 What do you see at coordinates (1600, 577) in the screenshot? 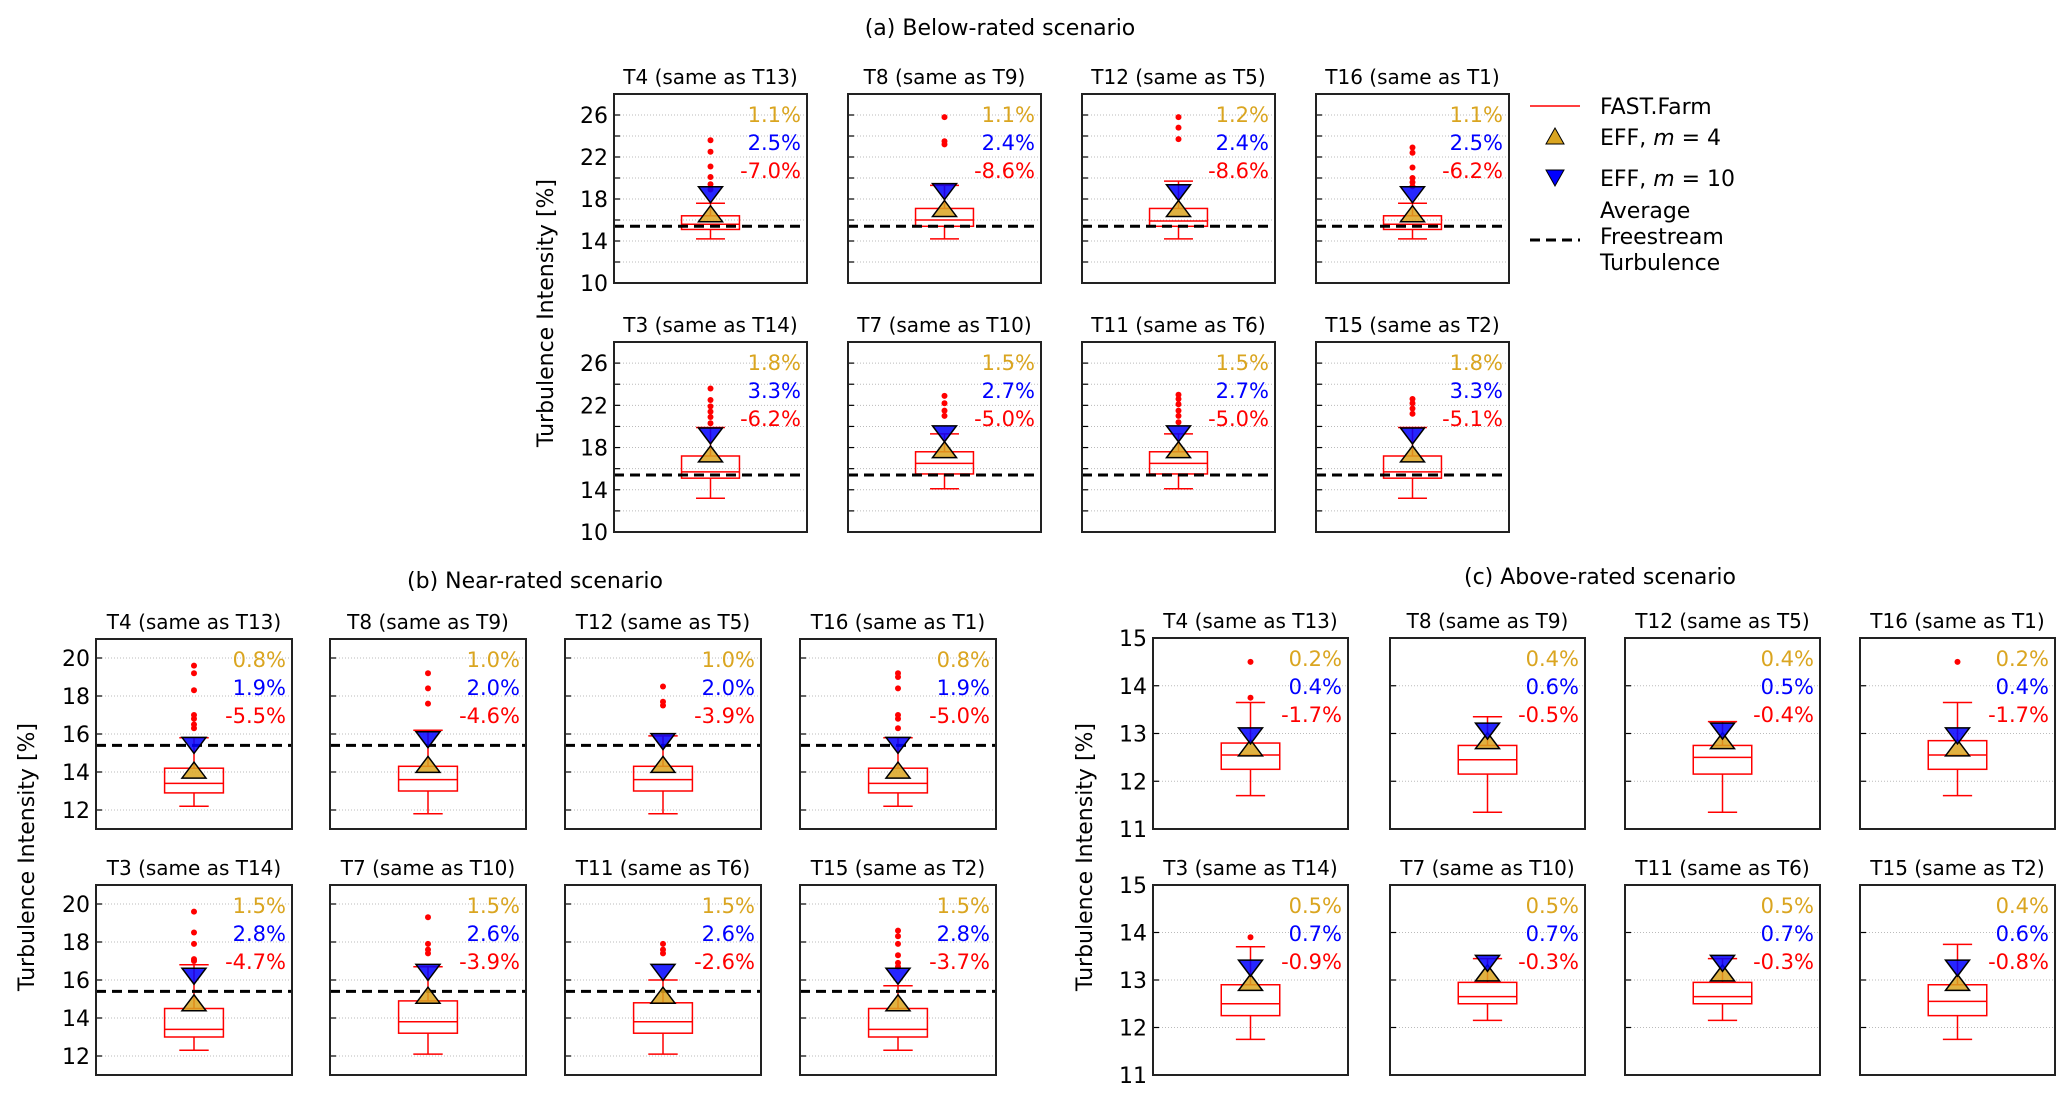
I see `panel-c-title: (c) Above-rated scenario` at bounding box center [1600, 577].